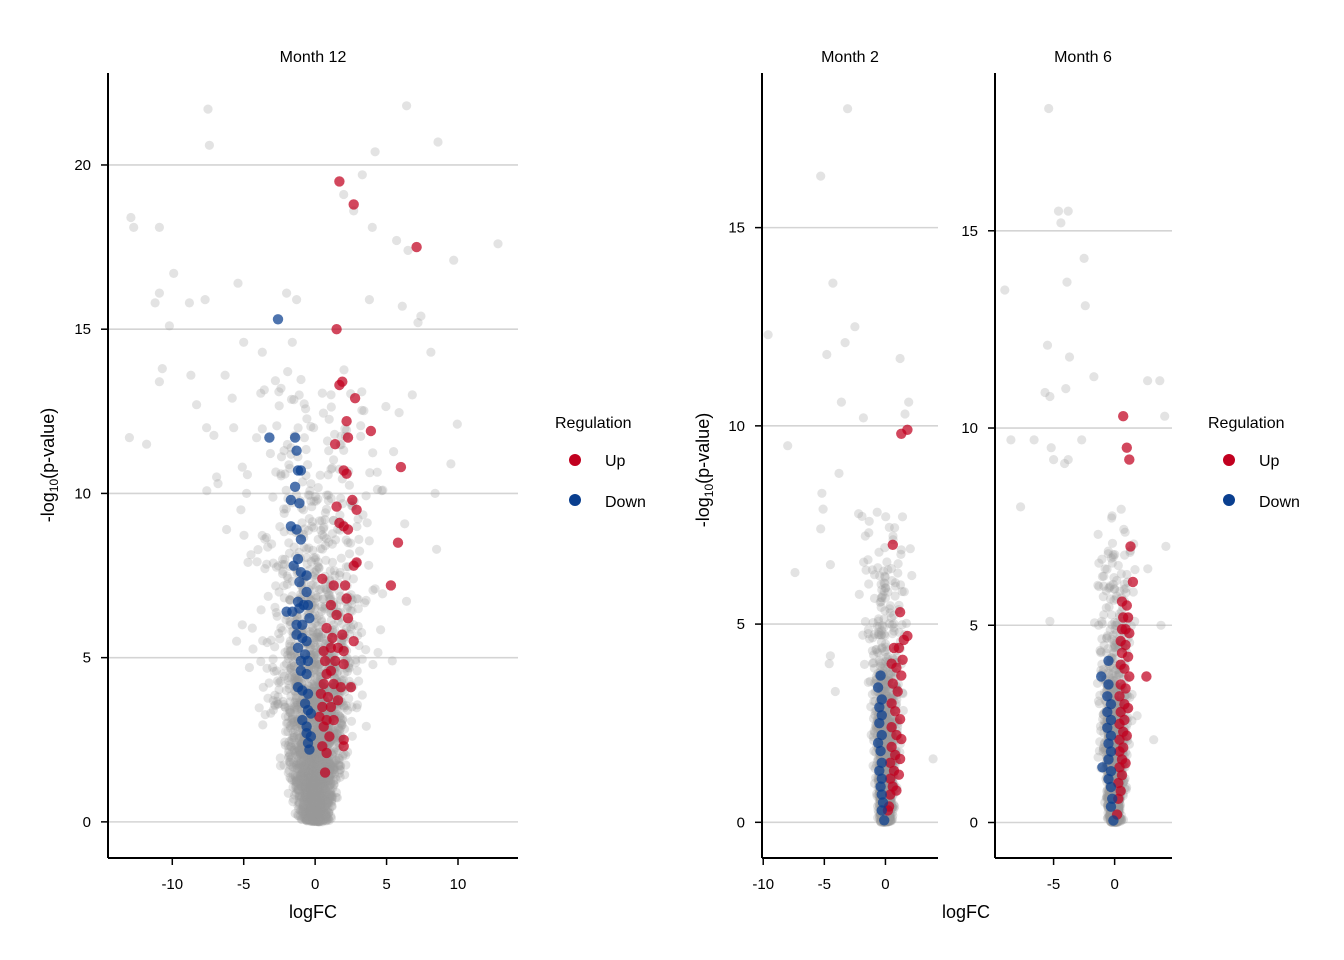 This screenshot has height=960, width=1344. What do you see at coordinates (575, 460) in the screenshot?
I see `legend-up-marker` at bounding box center [575, 460].